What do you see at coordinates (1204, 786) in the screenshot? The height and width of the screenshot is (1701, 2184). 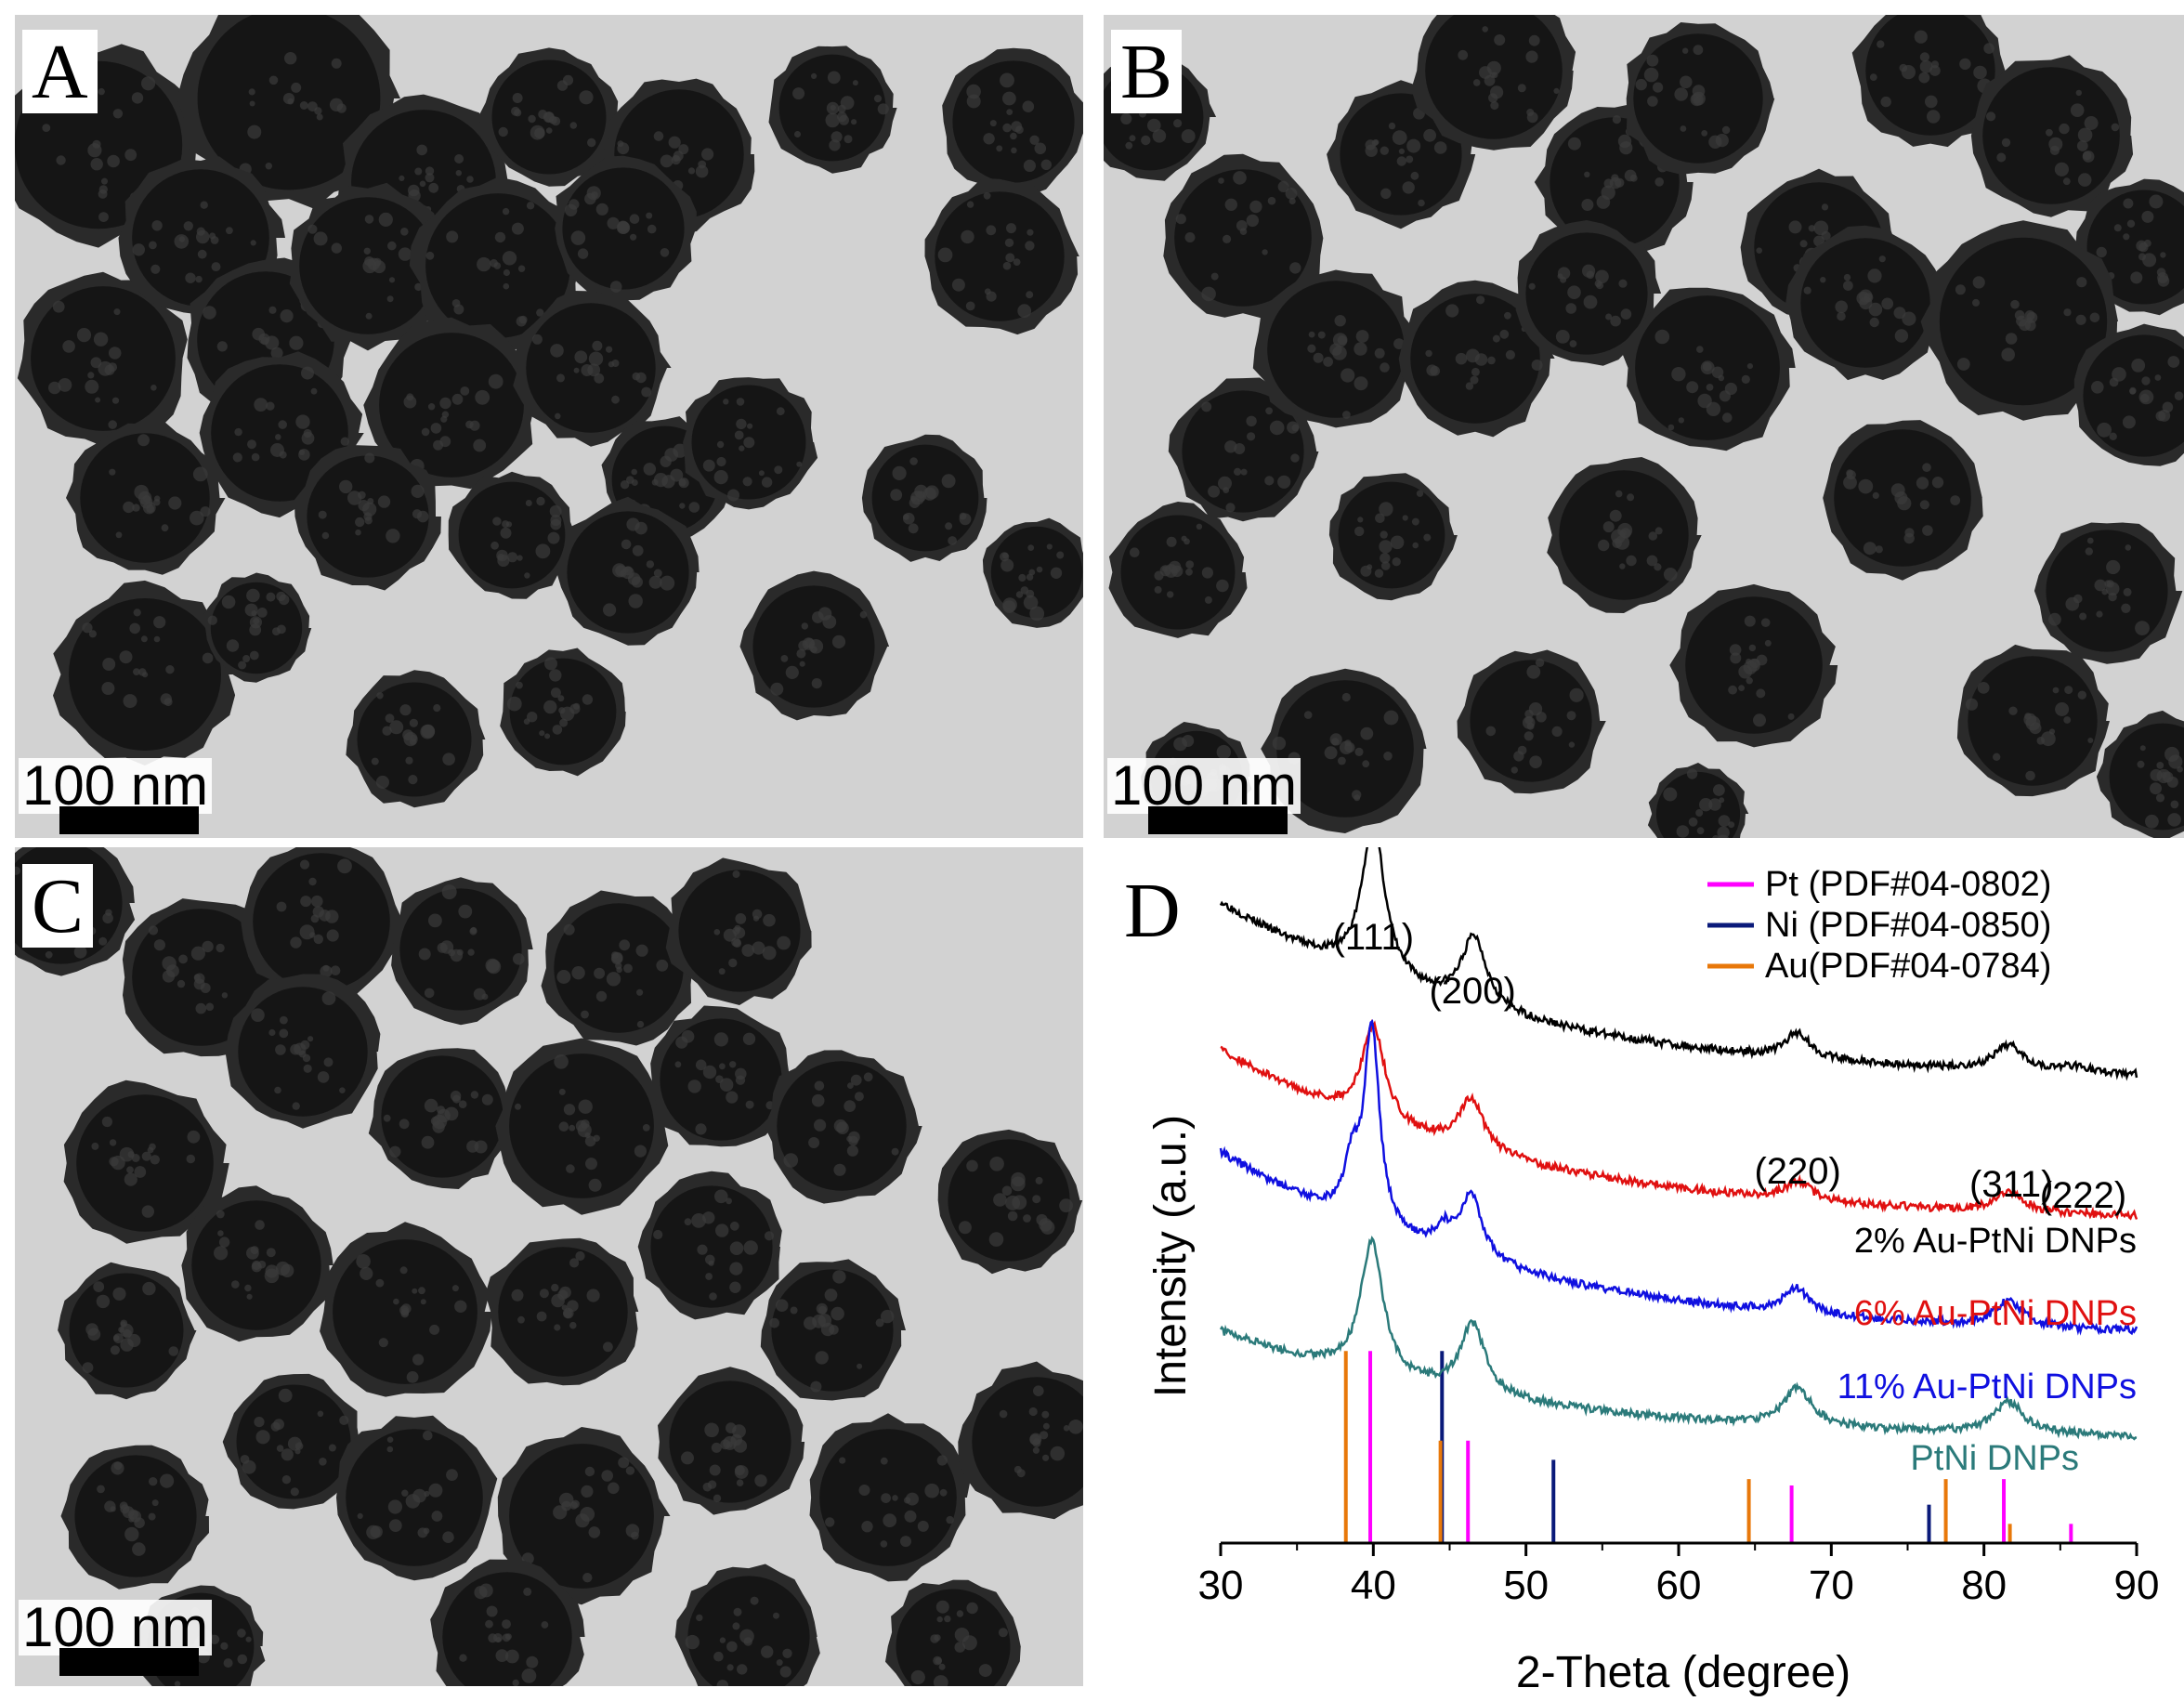 I see `scale-bar-label-b: 100 nm` at bounding box center [1204, 786].